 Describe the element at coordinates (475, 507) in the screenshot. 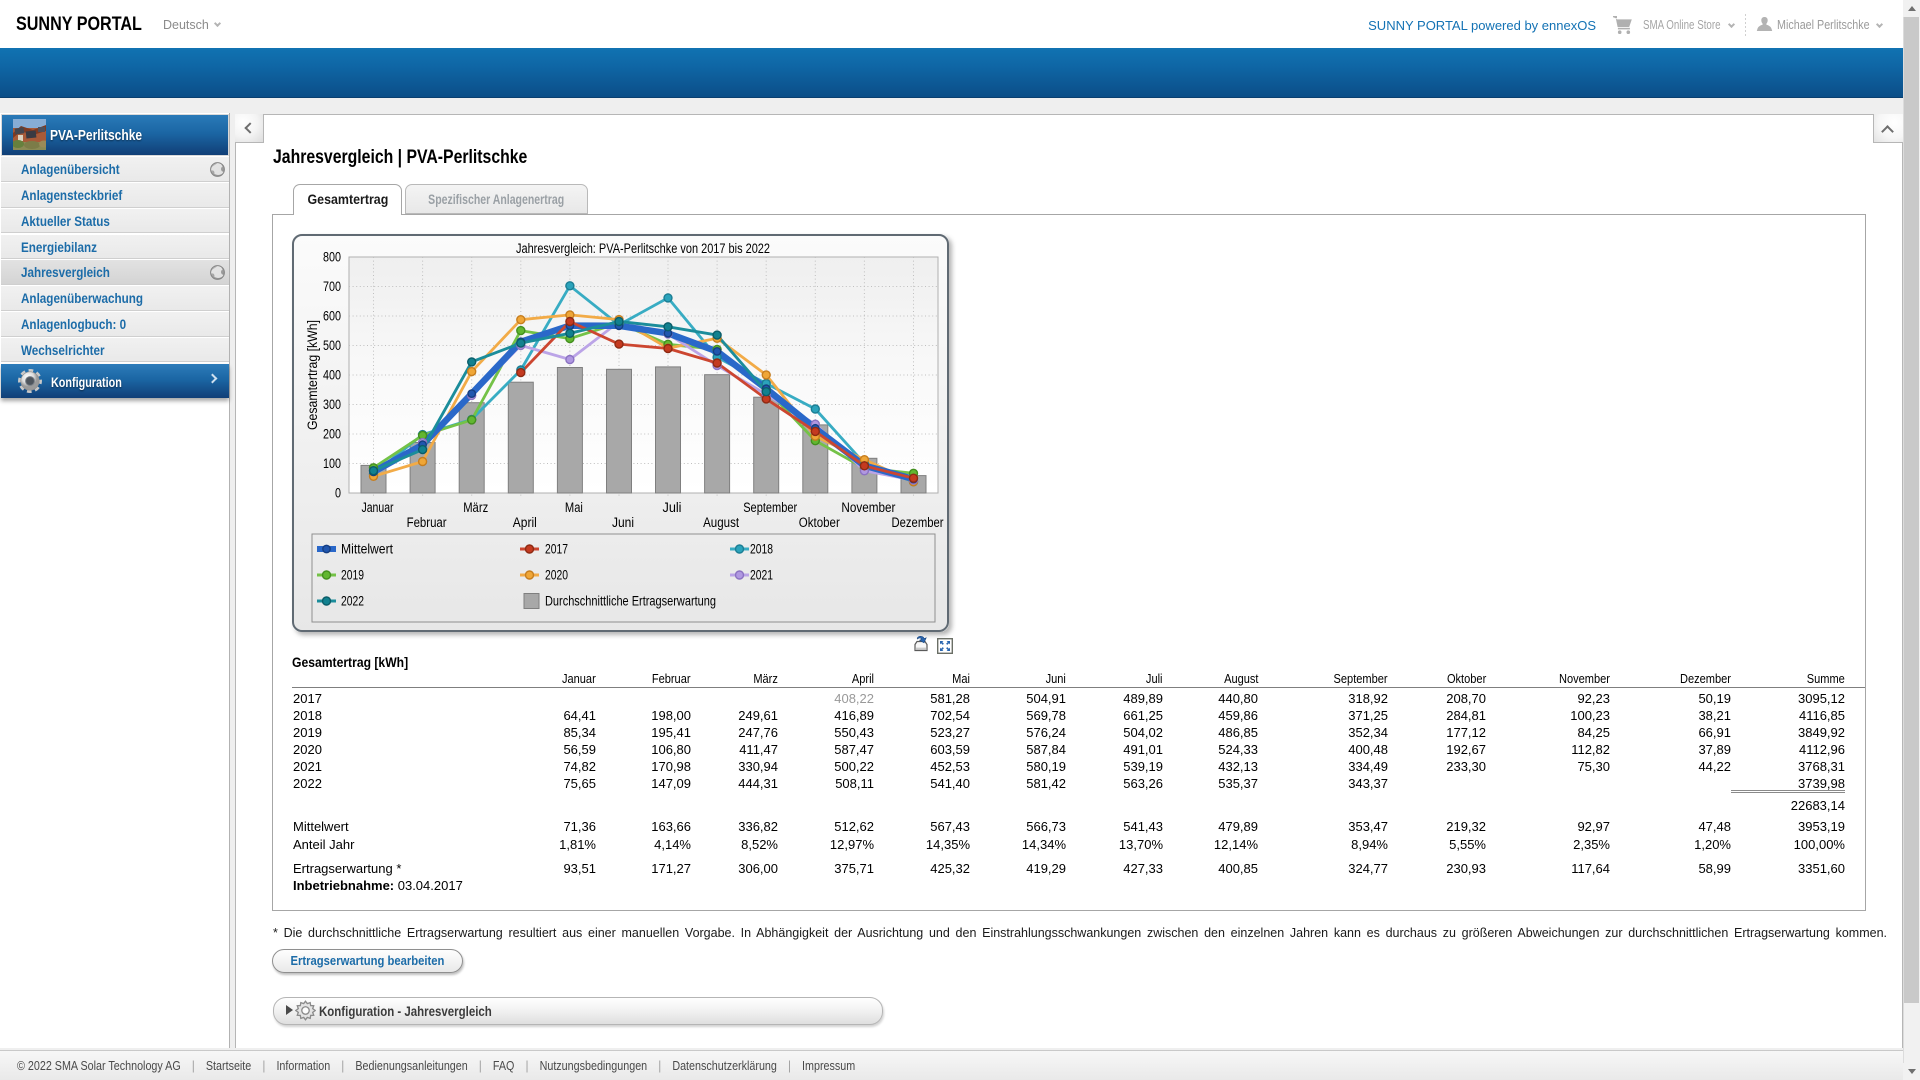

I see `svg-text: März` at that location.